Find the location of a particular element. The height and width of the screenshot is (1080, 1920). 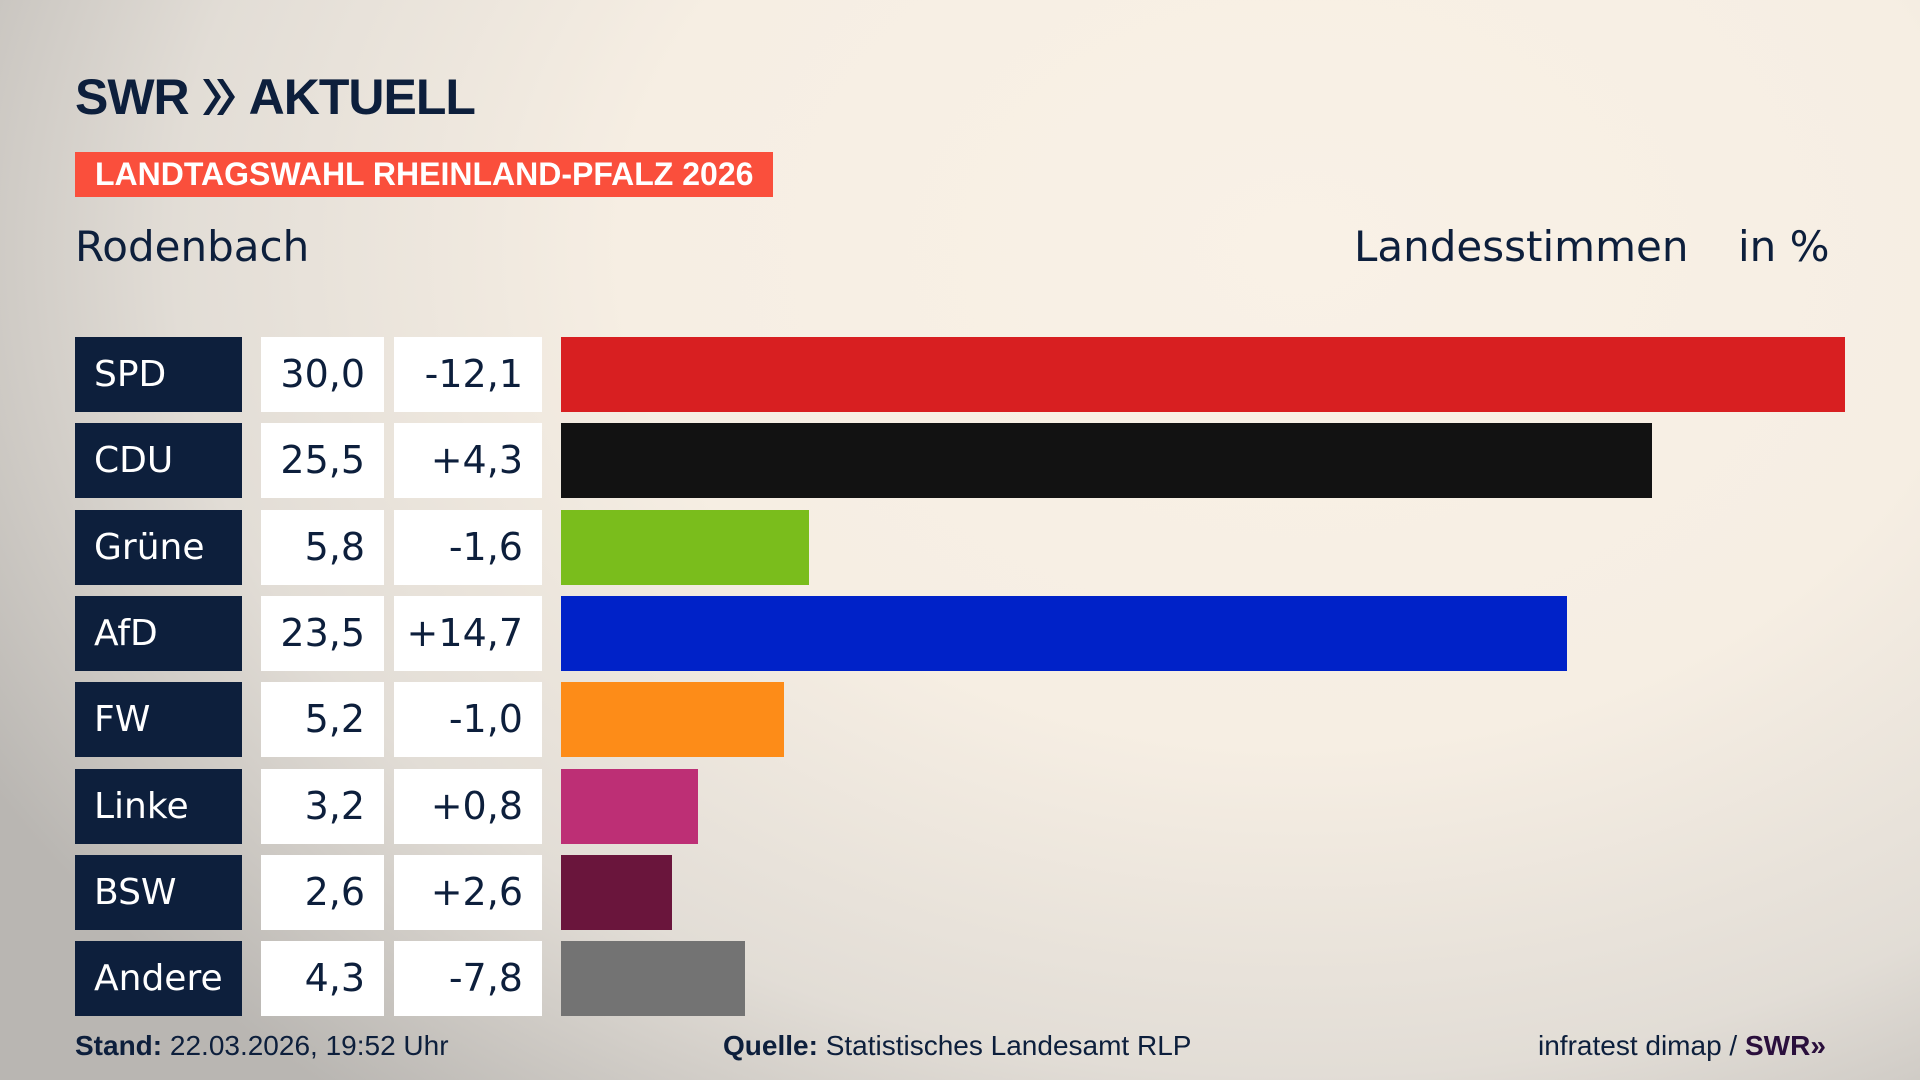

party-row: Andere 4,3 -7,8 is located at coordinates (975, 979).